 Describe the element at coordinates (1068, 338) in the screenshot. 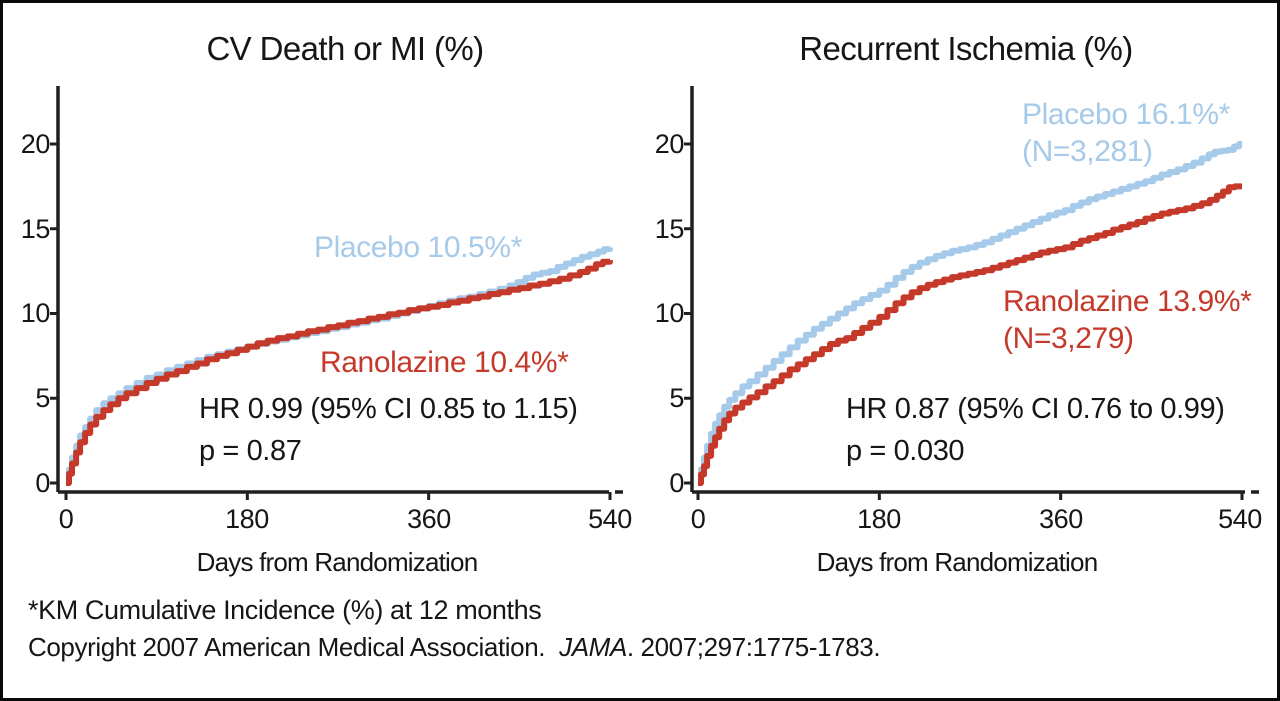

I see `right-ranolazine-n-label: (N=3,279)` at that location.